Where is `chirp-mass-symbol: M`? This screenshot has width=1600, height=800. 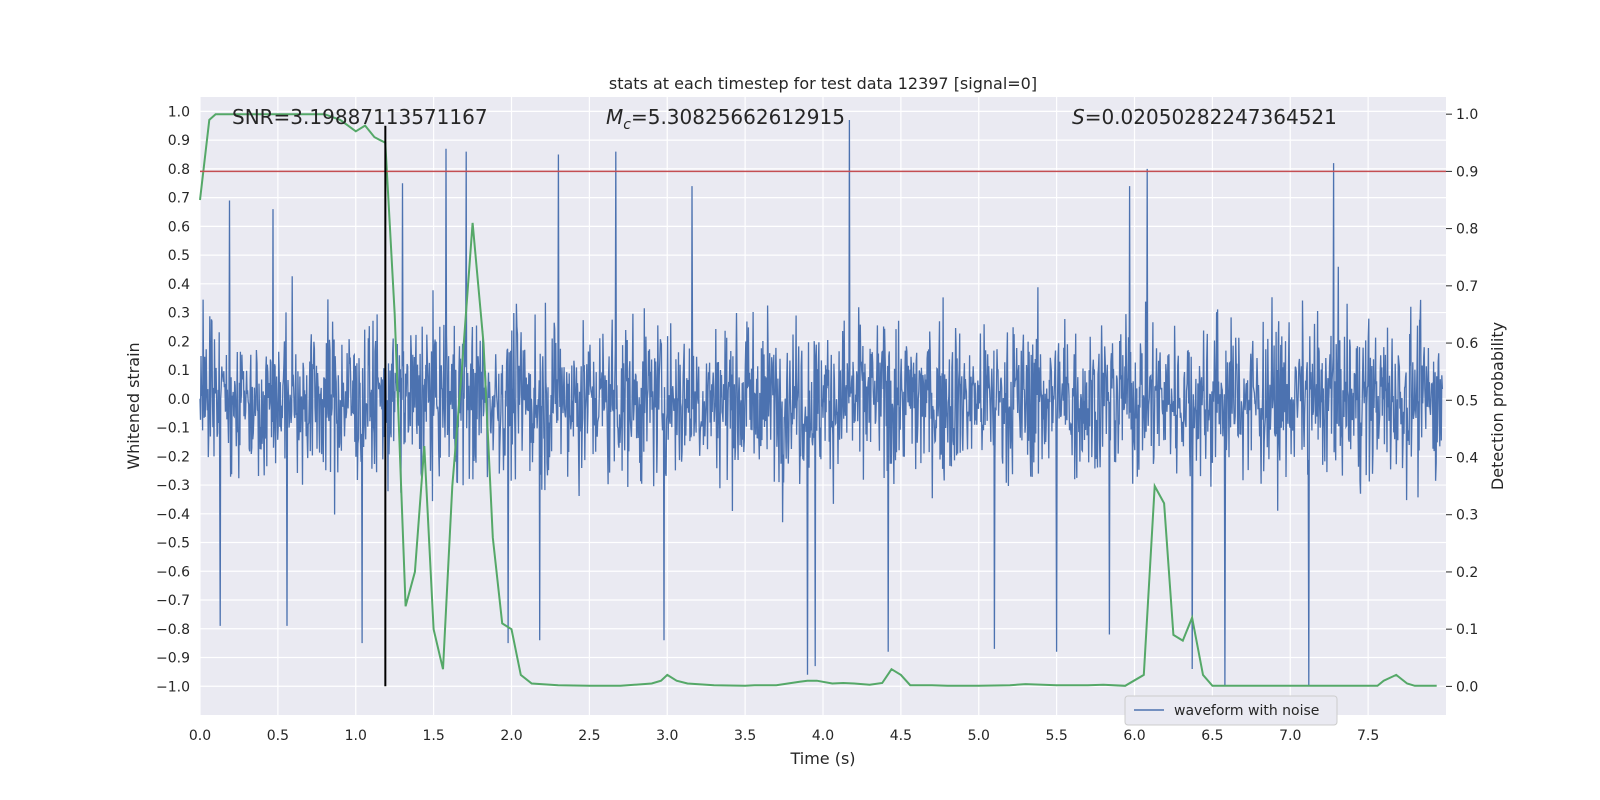
chirp-mass-symbol: M is located at coordinates (614, 117).